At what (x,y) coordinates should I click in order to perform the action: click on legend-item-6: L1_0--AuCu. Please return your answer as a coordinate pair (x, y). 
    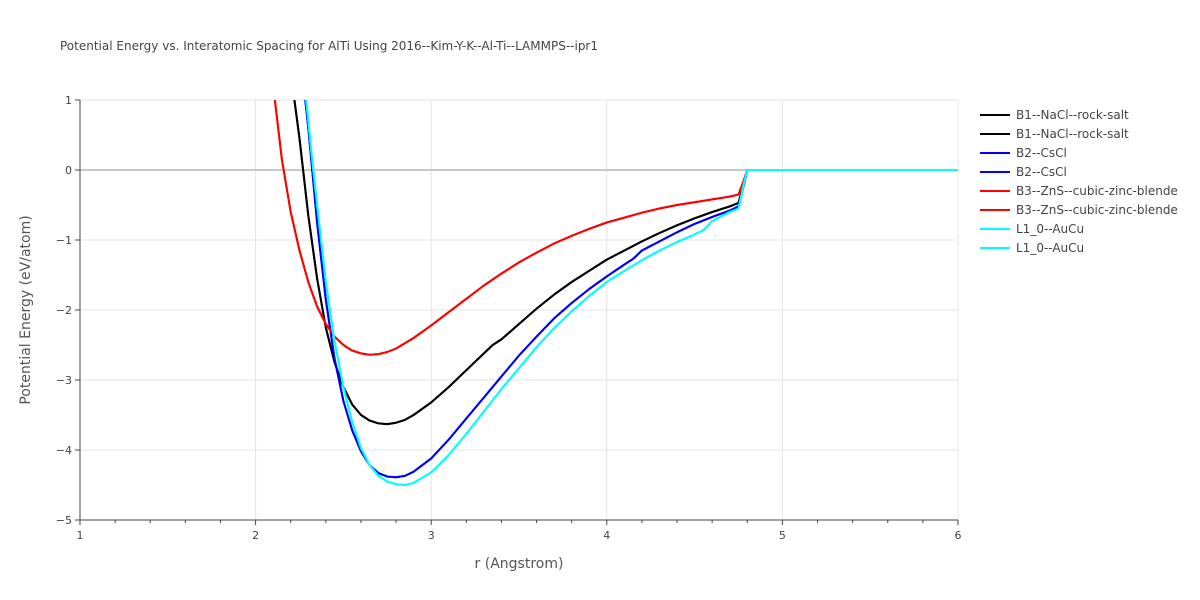
    Looking at the image, I should click on (1032, 229).